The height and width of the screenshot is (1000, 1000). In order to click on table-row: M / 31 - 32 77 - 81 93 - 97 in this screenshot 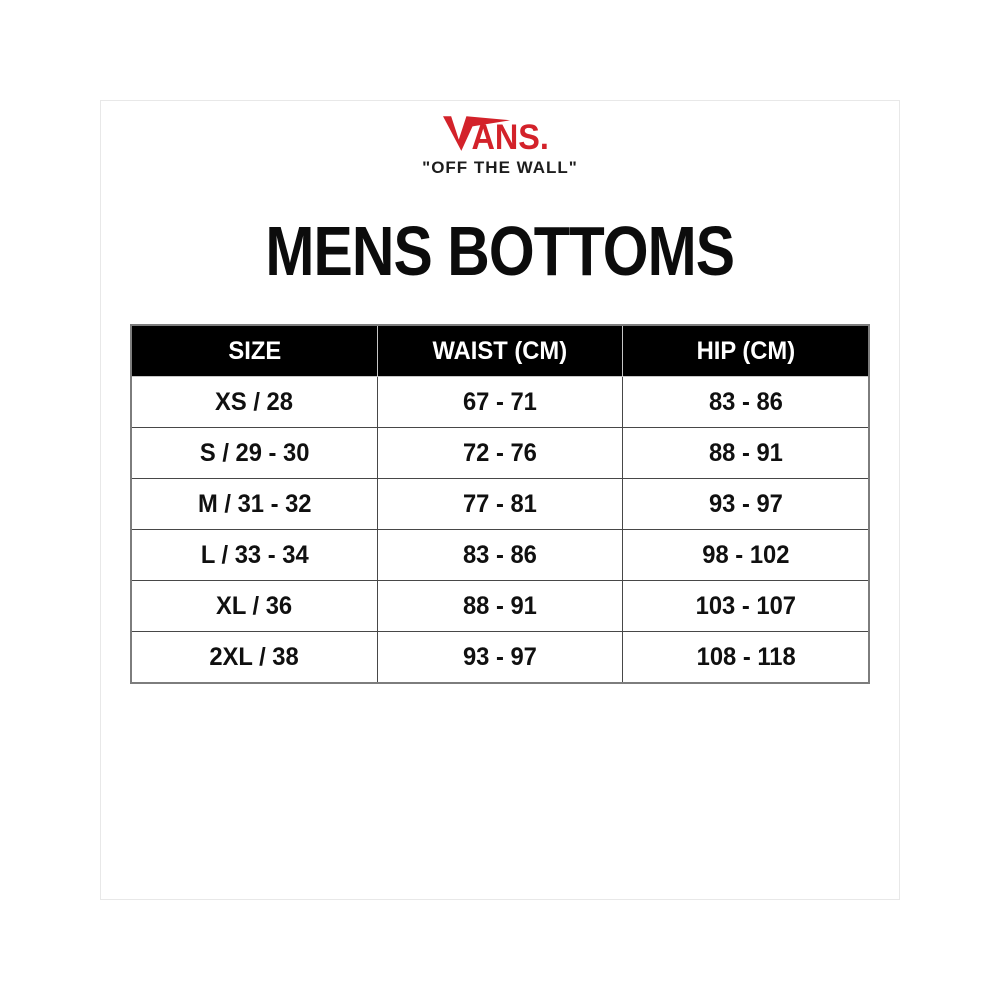, I will do `click(500, 504)`.